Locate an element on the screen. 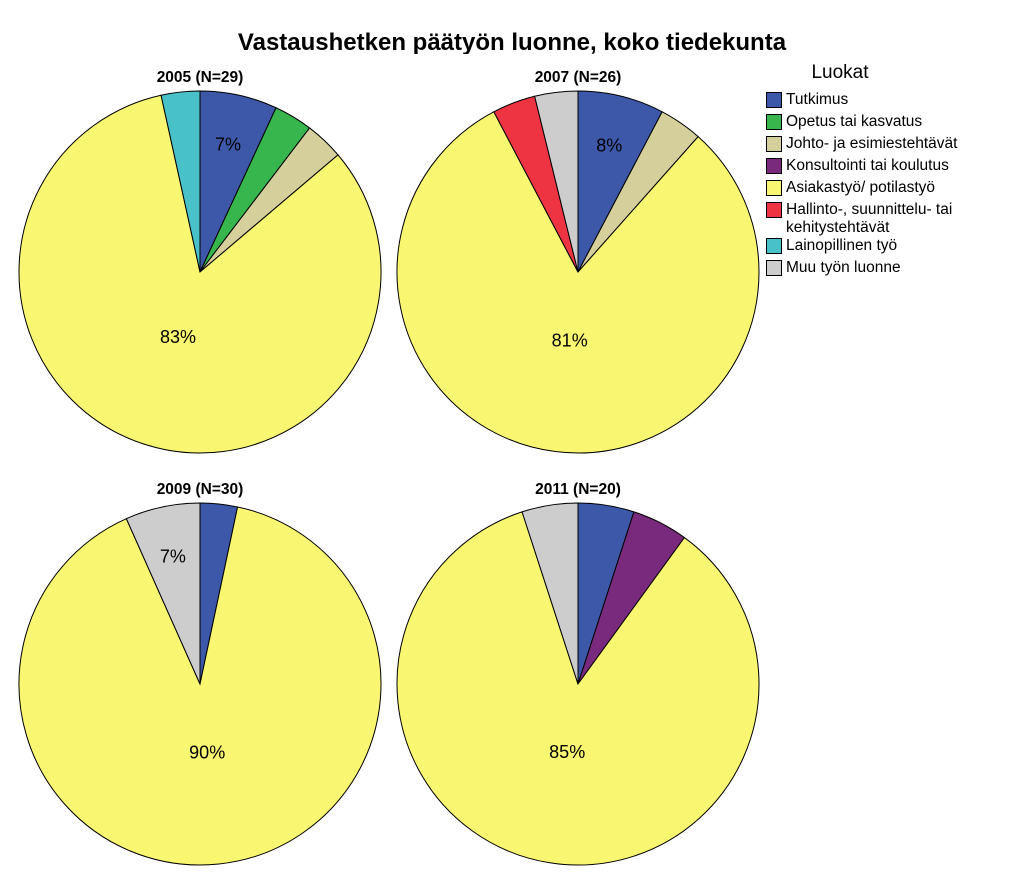 The width and height of the screenshot is (1024, 886). data-label: 85% is located at coordinates (567, 752).